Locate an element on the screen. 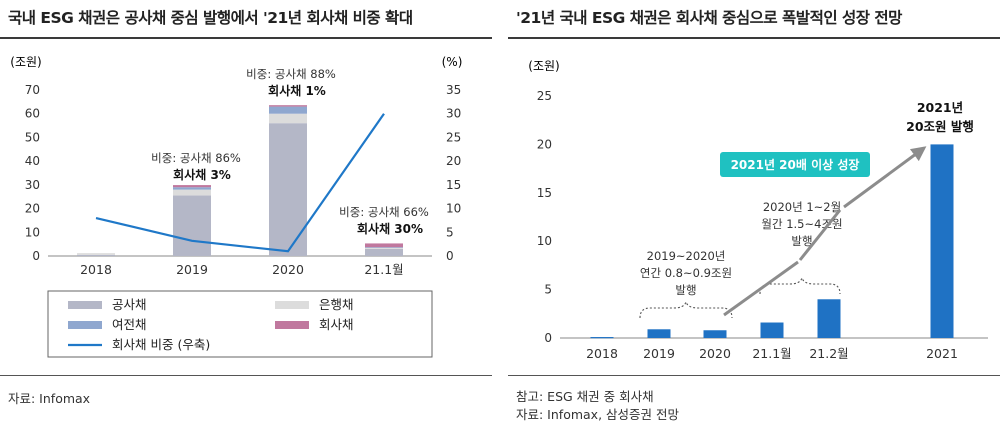  left-x-tick-label: 2020 is located at coordinates (288, 269).